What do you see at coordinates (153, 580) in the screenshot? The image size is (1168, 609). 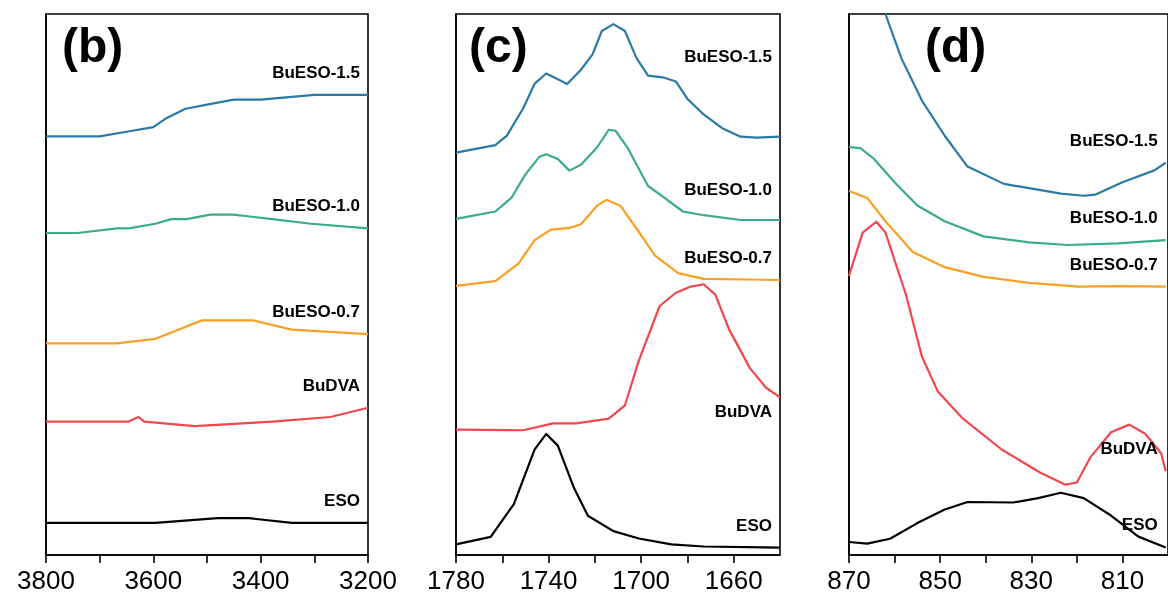 I see `x-tick-label: 3600` at bounding box center [153, 580].